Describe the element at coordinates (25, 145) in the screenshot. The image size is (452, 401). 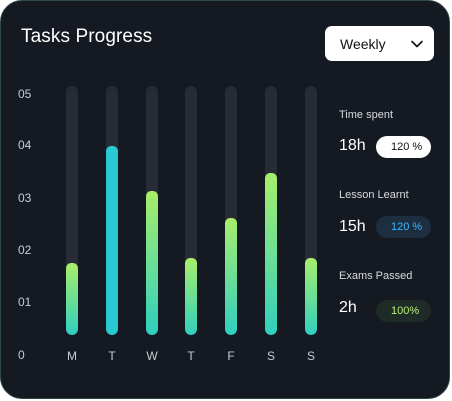
I see `y-tick-label: 04` at that location.